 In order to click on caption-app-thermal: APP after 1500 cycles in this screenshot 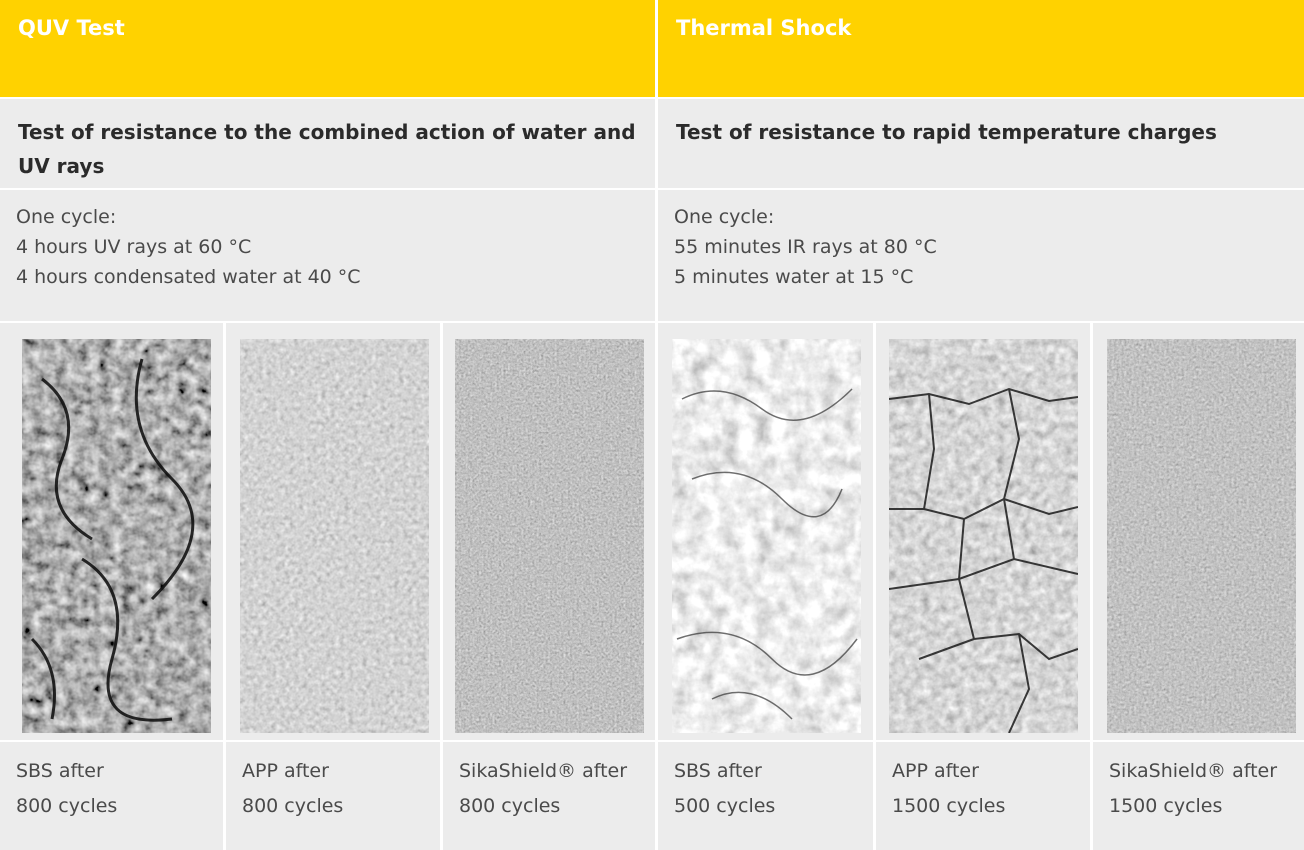, I will do `click(983, 796)`.